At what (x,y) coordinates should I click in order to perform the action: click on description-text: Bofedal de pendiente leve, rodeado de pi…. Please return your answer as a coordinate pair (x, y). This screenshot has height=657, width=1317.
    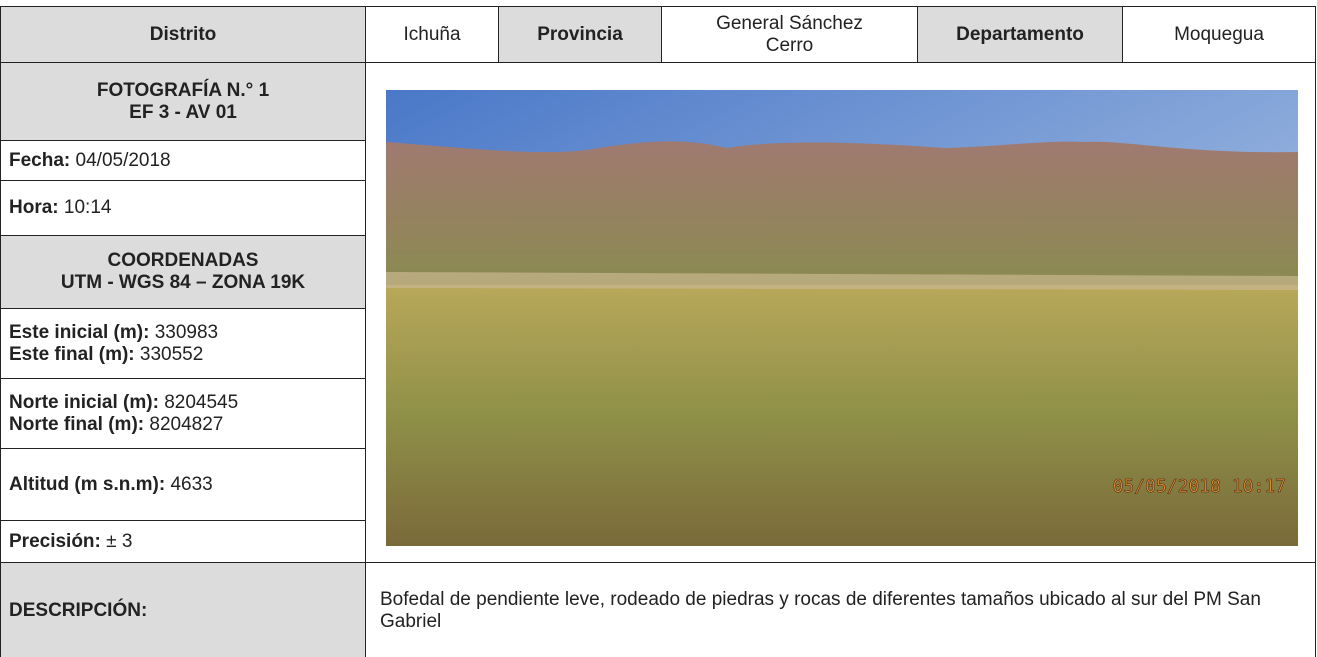
    Looking at the image, I should click on (840, 609).